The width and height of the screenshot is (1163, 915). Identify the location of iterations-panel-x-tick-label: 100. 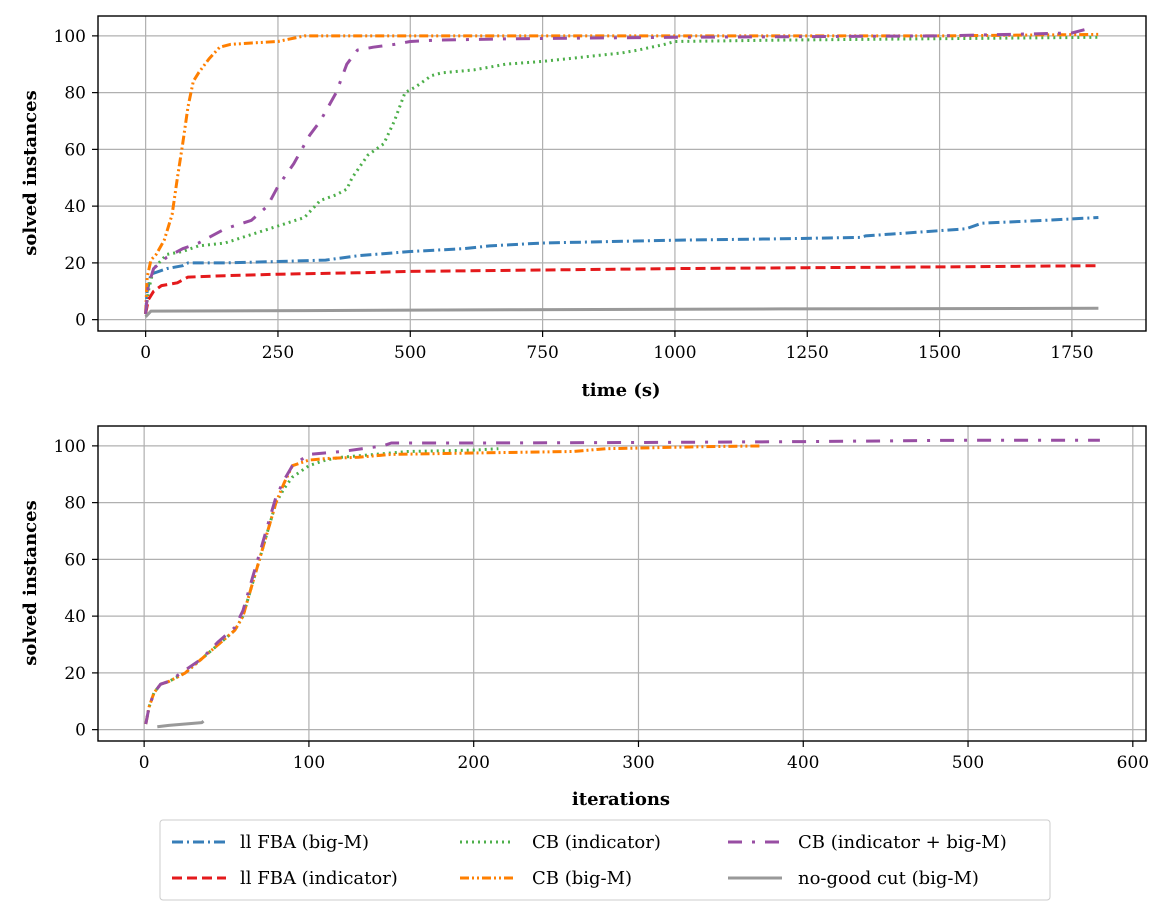
(309, 763).